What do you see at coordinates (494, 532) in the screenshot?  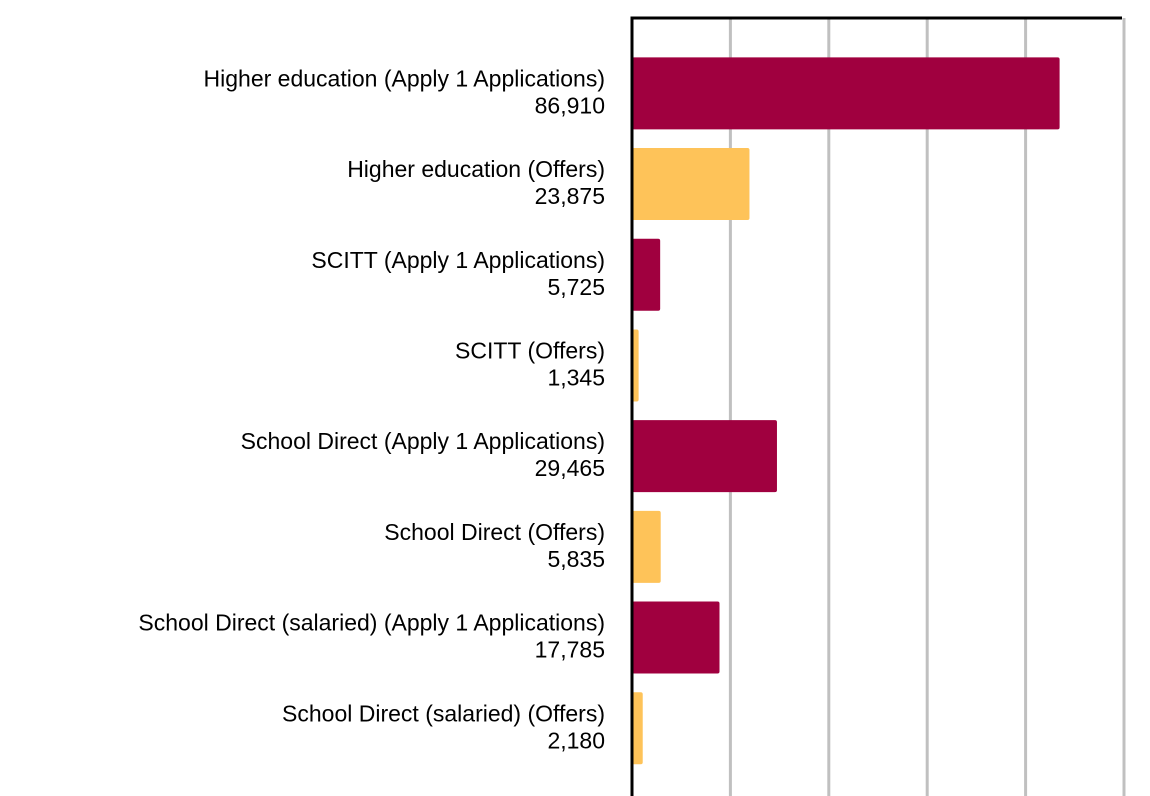 I see `category-label: School Direct (Offers)` at bounding box center [494, 532].